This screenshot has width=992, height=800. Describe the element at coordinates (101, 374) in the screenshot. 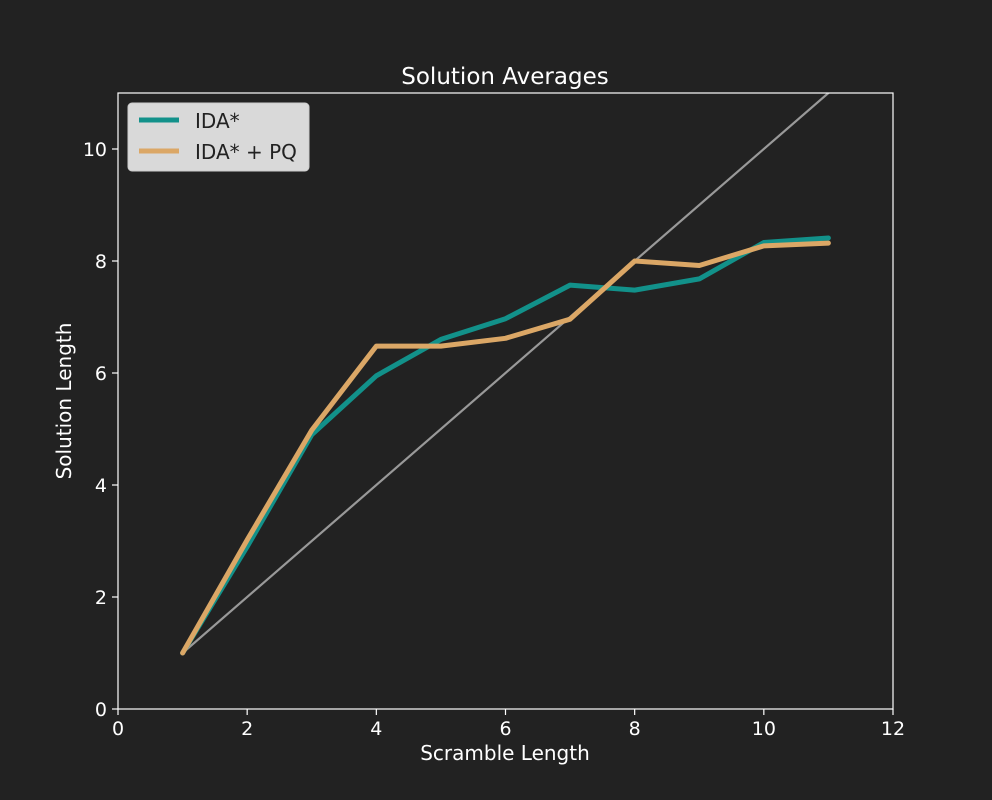

I see `y-tick-label: 6` at that location.